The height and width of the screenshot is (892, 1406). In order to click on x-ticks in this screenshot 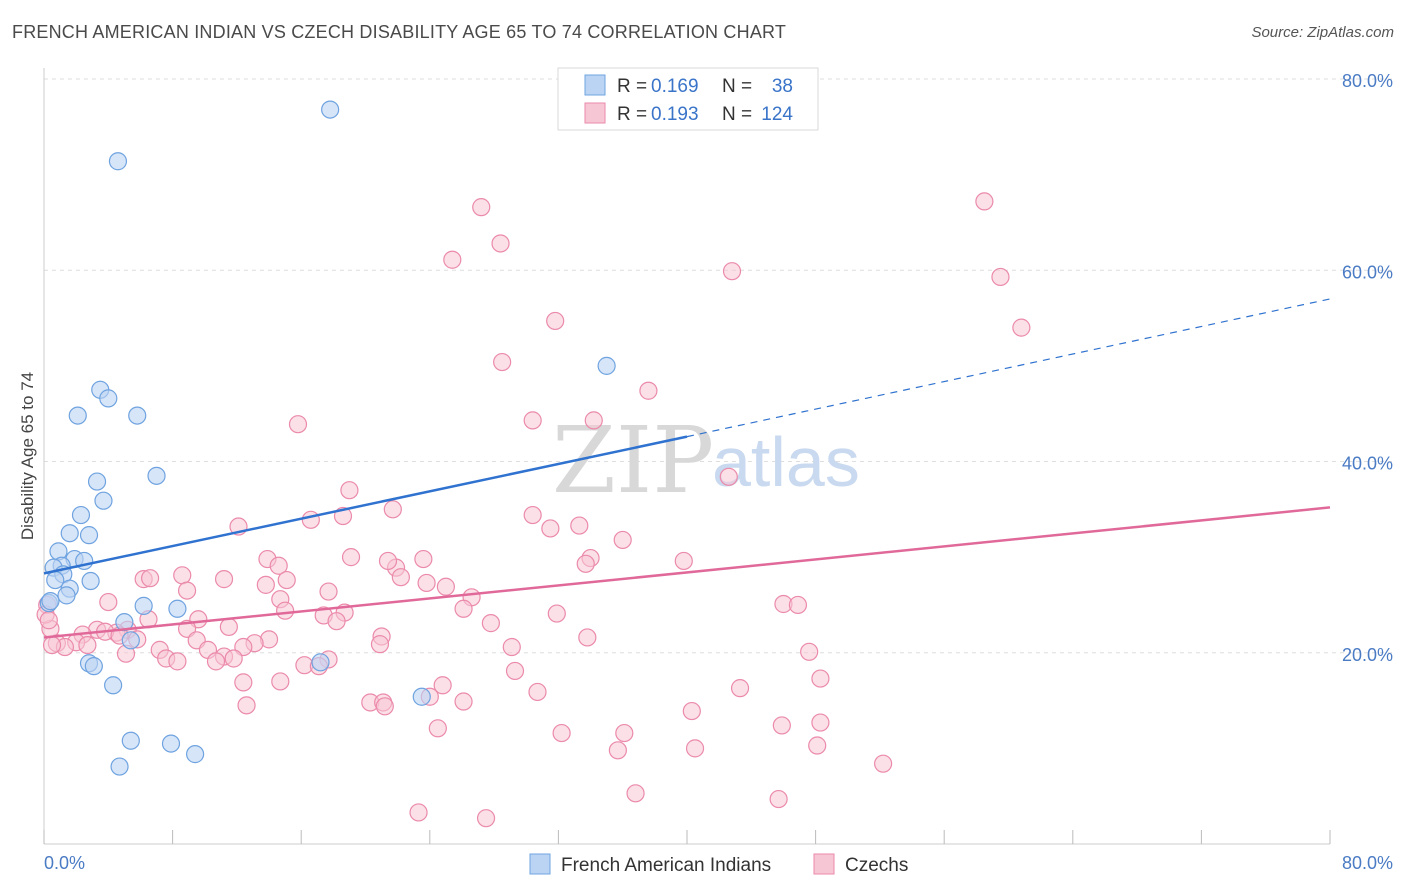, I will do `click(687, 837)`.